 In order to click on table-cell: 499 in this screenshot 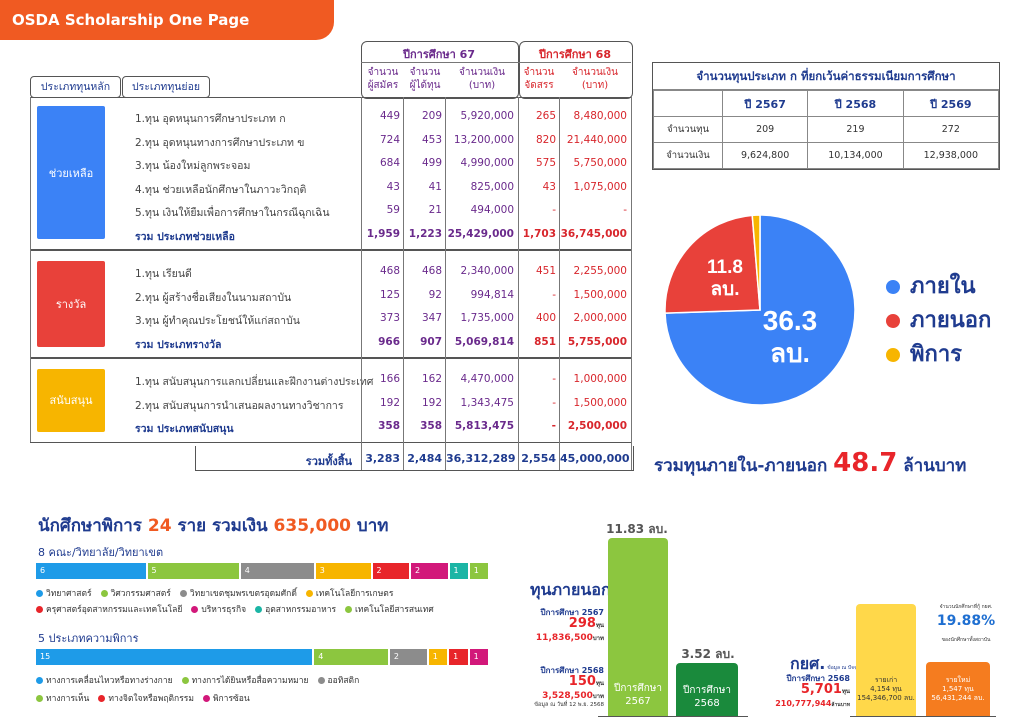, I will do `click(431, 163)`.